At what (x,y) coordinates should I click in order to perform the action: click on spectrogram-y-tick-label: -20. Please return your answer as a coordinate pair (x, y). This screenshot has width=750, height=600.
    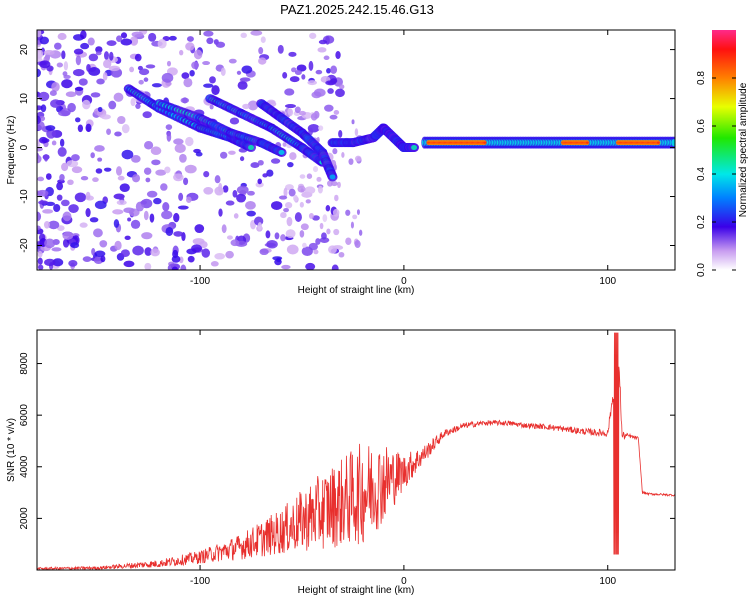
    Looking at the image, I should click on (24, 245).